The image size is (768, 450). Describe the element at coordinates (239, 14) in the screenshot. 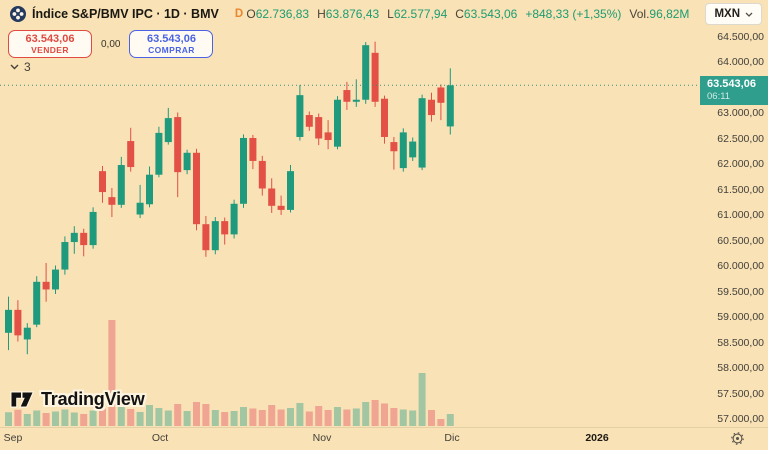

I see `interval-letter: D` at that location.